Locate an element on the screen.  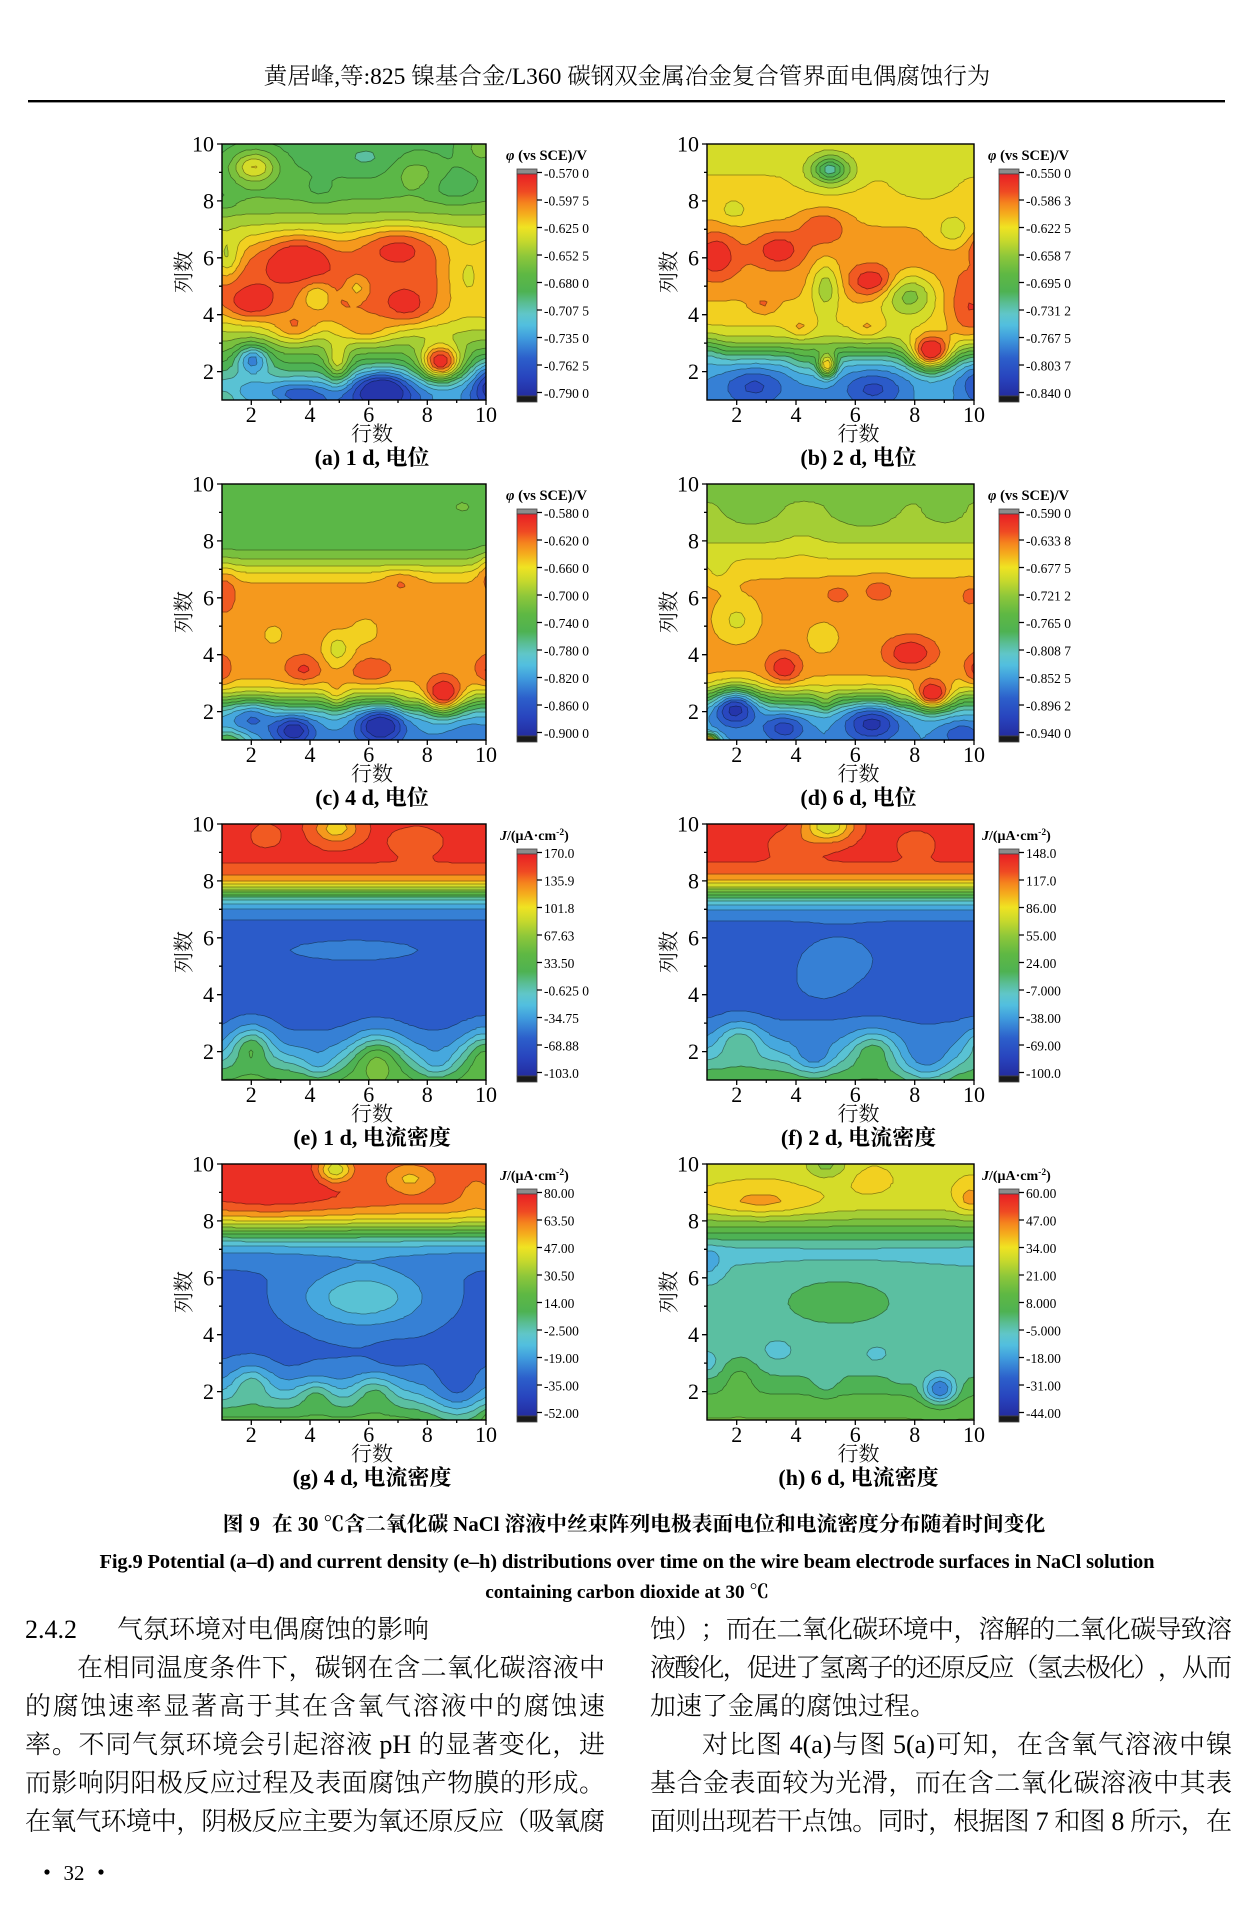
svg-text: -103.0 is located at coordinates (561, 1073).